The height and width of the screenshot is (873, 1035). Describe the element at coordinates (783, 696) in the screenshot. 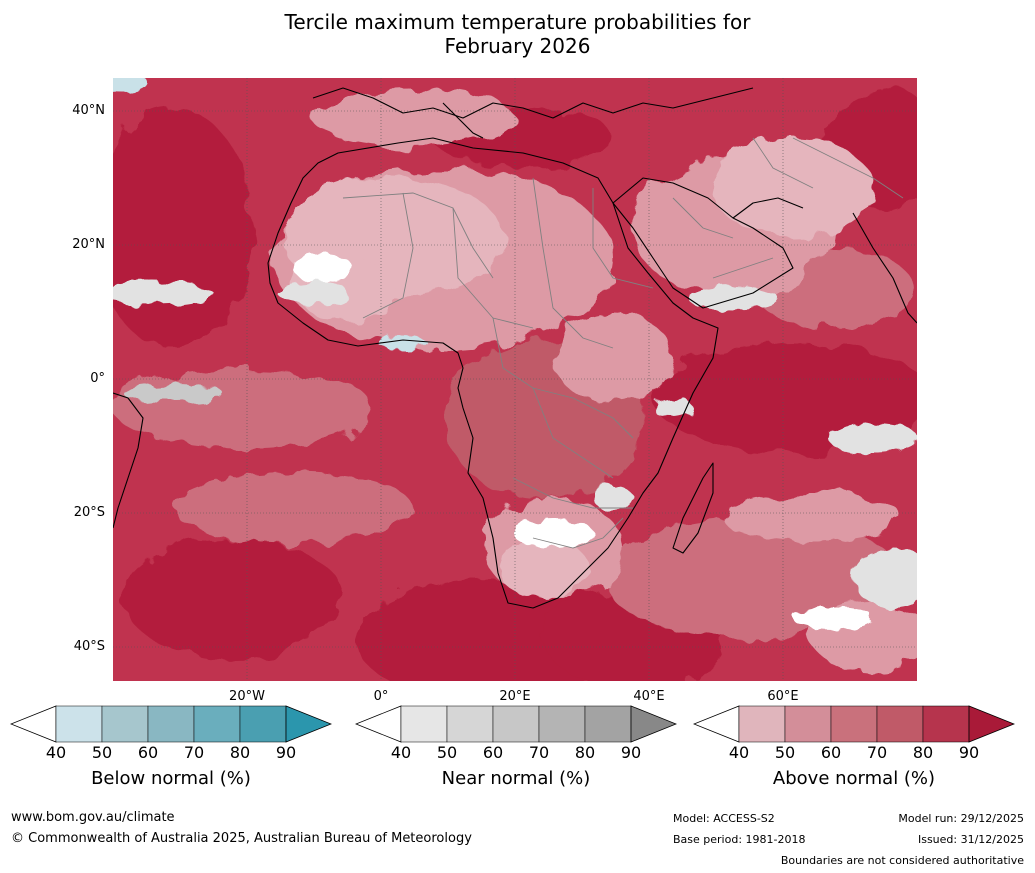

I see `lon-label-60e: 60°E` at that location.